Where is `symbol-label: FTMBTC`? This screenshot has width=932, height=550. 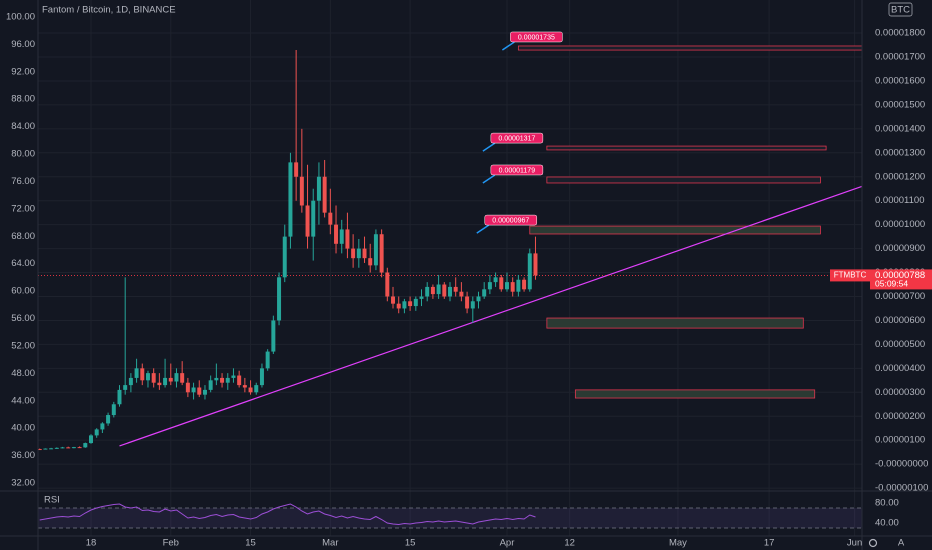 symbol-label: FTMBTC is located at coordinates (850, 275).